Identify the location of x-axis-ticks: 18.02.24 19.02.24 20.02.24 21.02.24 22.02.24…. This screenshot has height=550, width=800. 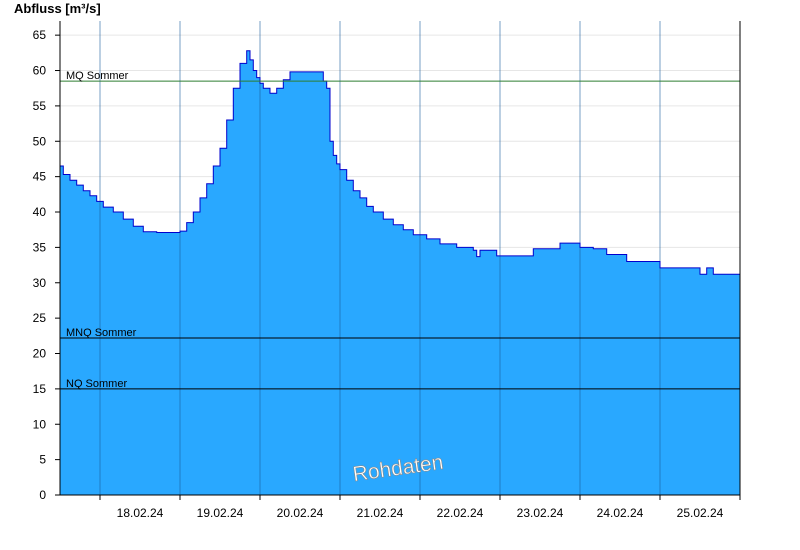
(420, 507).